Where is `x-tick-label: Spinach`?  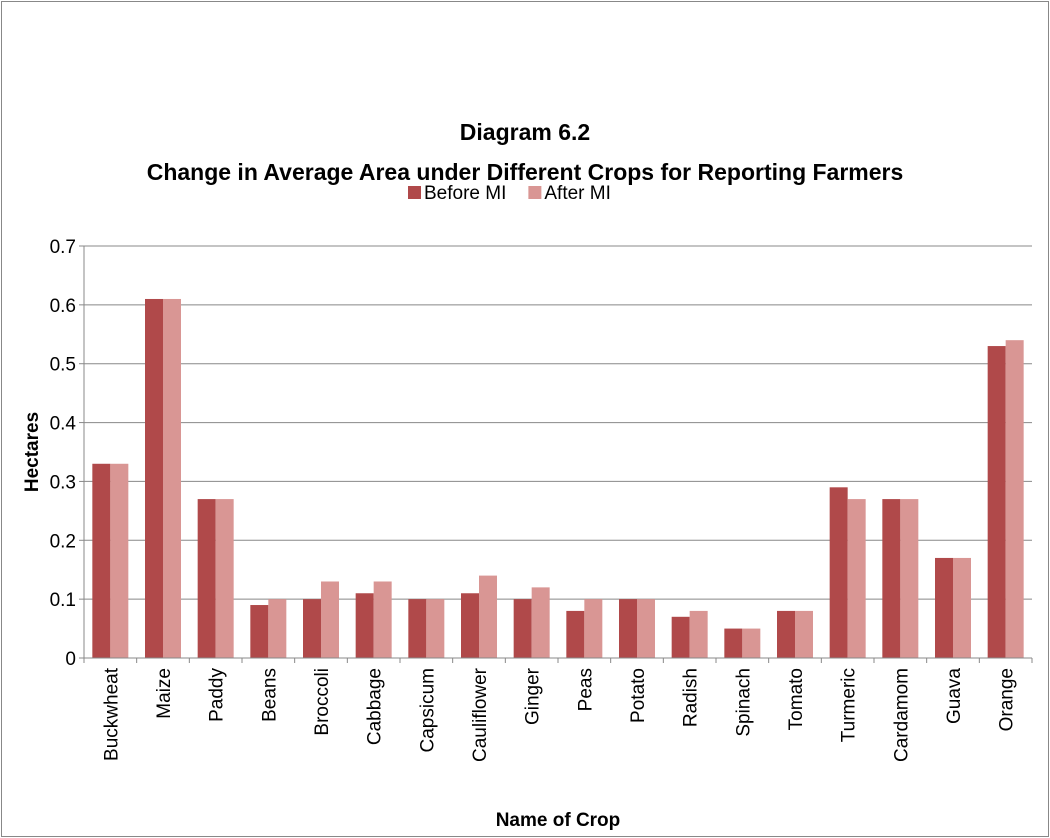
x-tick-label: Spinach is located at coordinates (743, 702).